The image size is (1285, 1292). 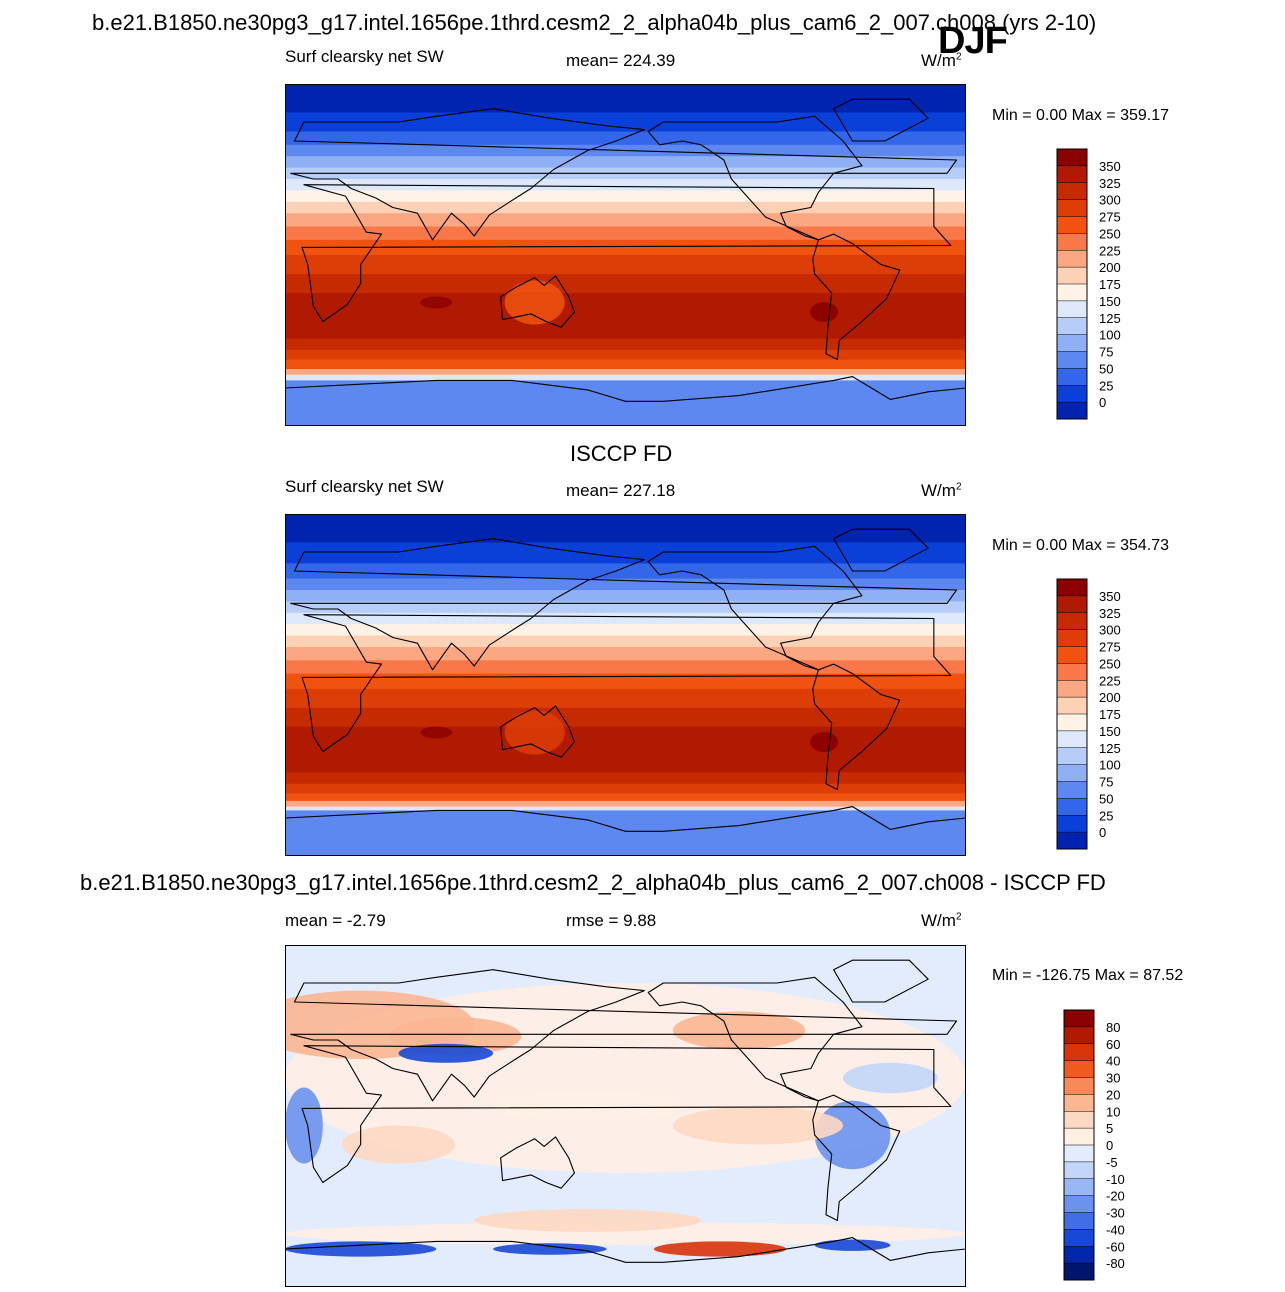 I want to click on colorbar-tick-label: 20, so click(x=1113, y=1094).